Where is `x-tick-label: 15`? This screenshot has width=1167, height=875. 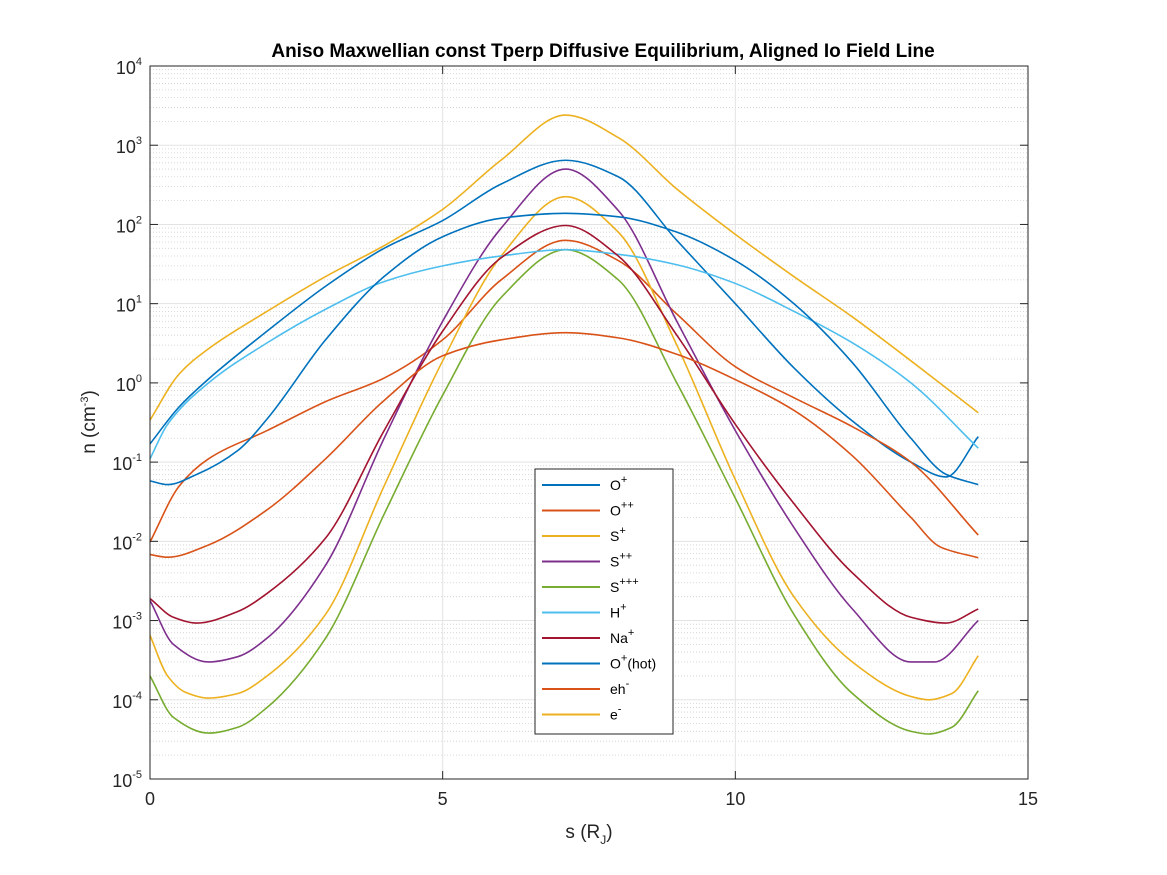
x-tick-label: 15 is located at coordinates (1028, 799).